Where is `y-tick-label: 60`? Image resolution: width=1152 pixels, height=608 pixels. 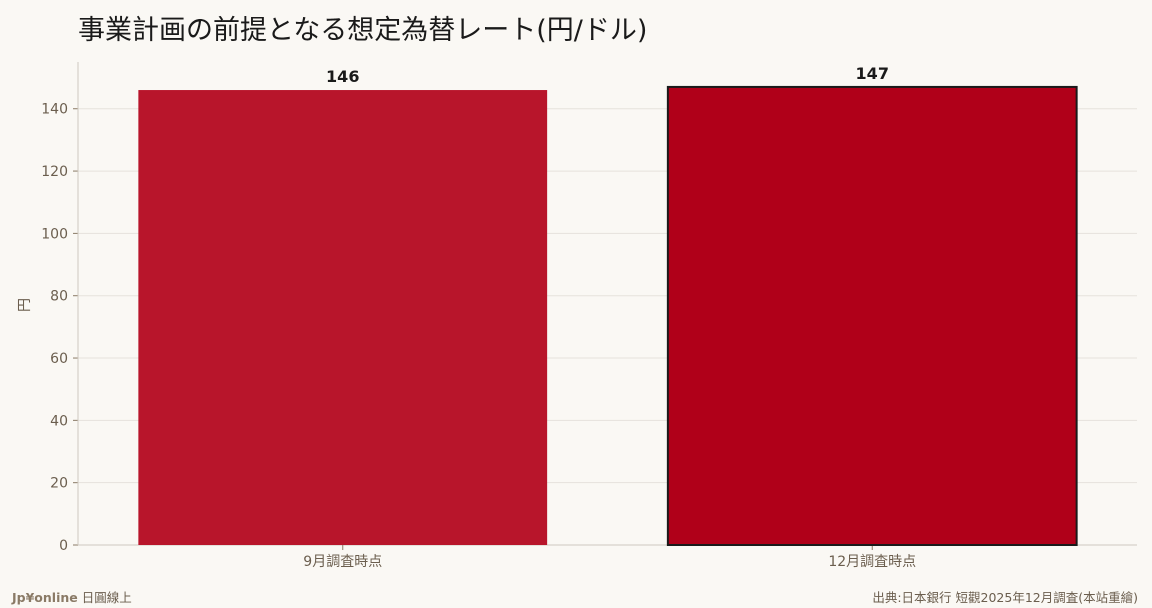 y-tick-label: 60 is located at coordinates (59, 359).